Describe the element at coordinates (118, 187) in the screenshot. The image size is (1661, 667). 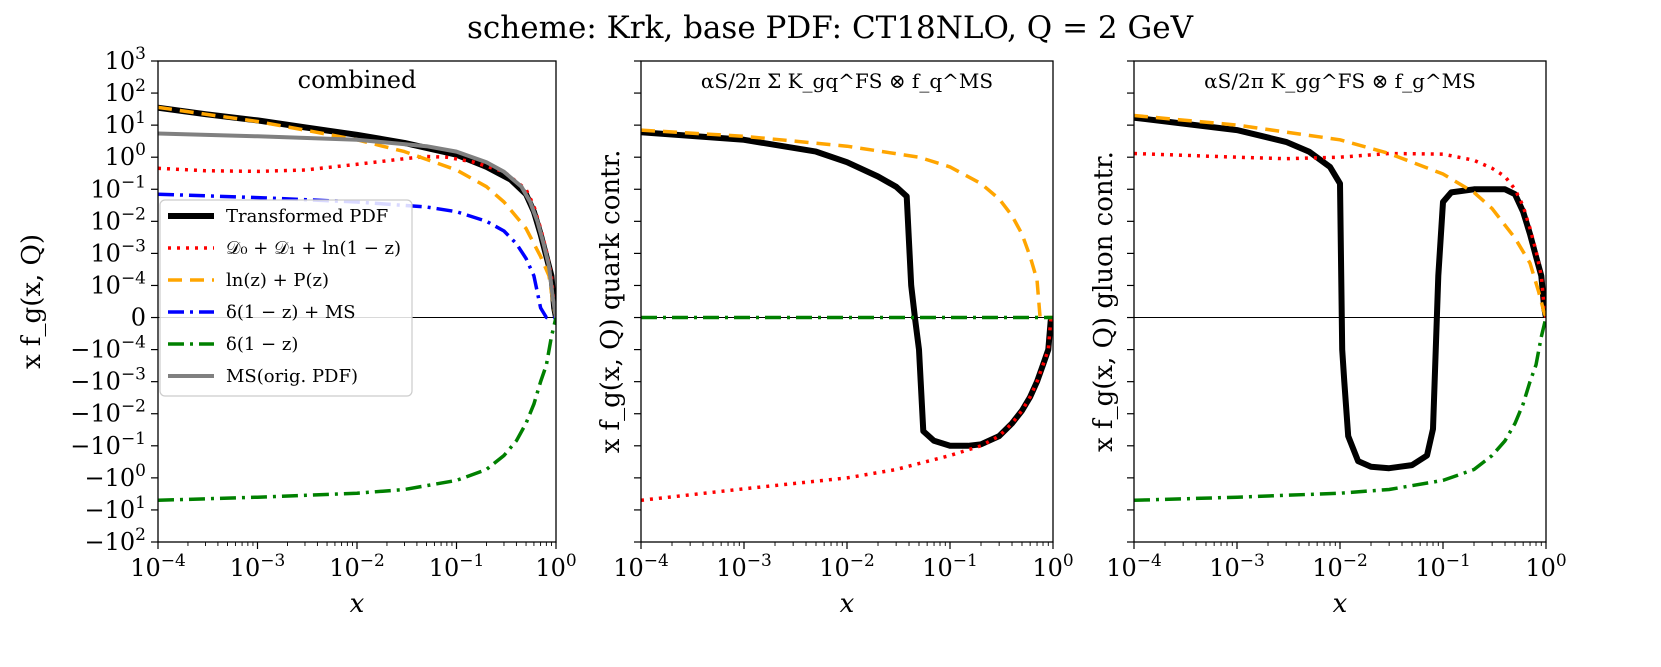
I see `y-tick-label: 10⁻¹` at that location.